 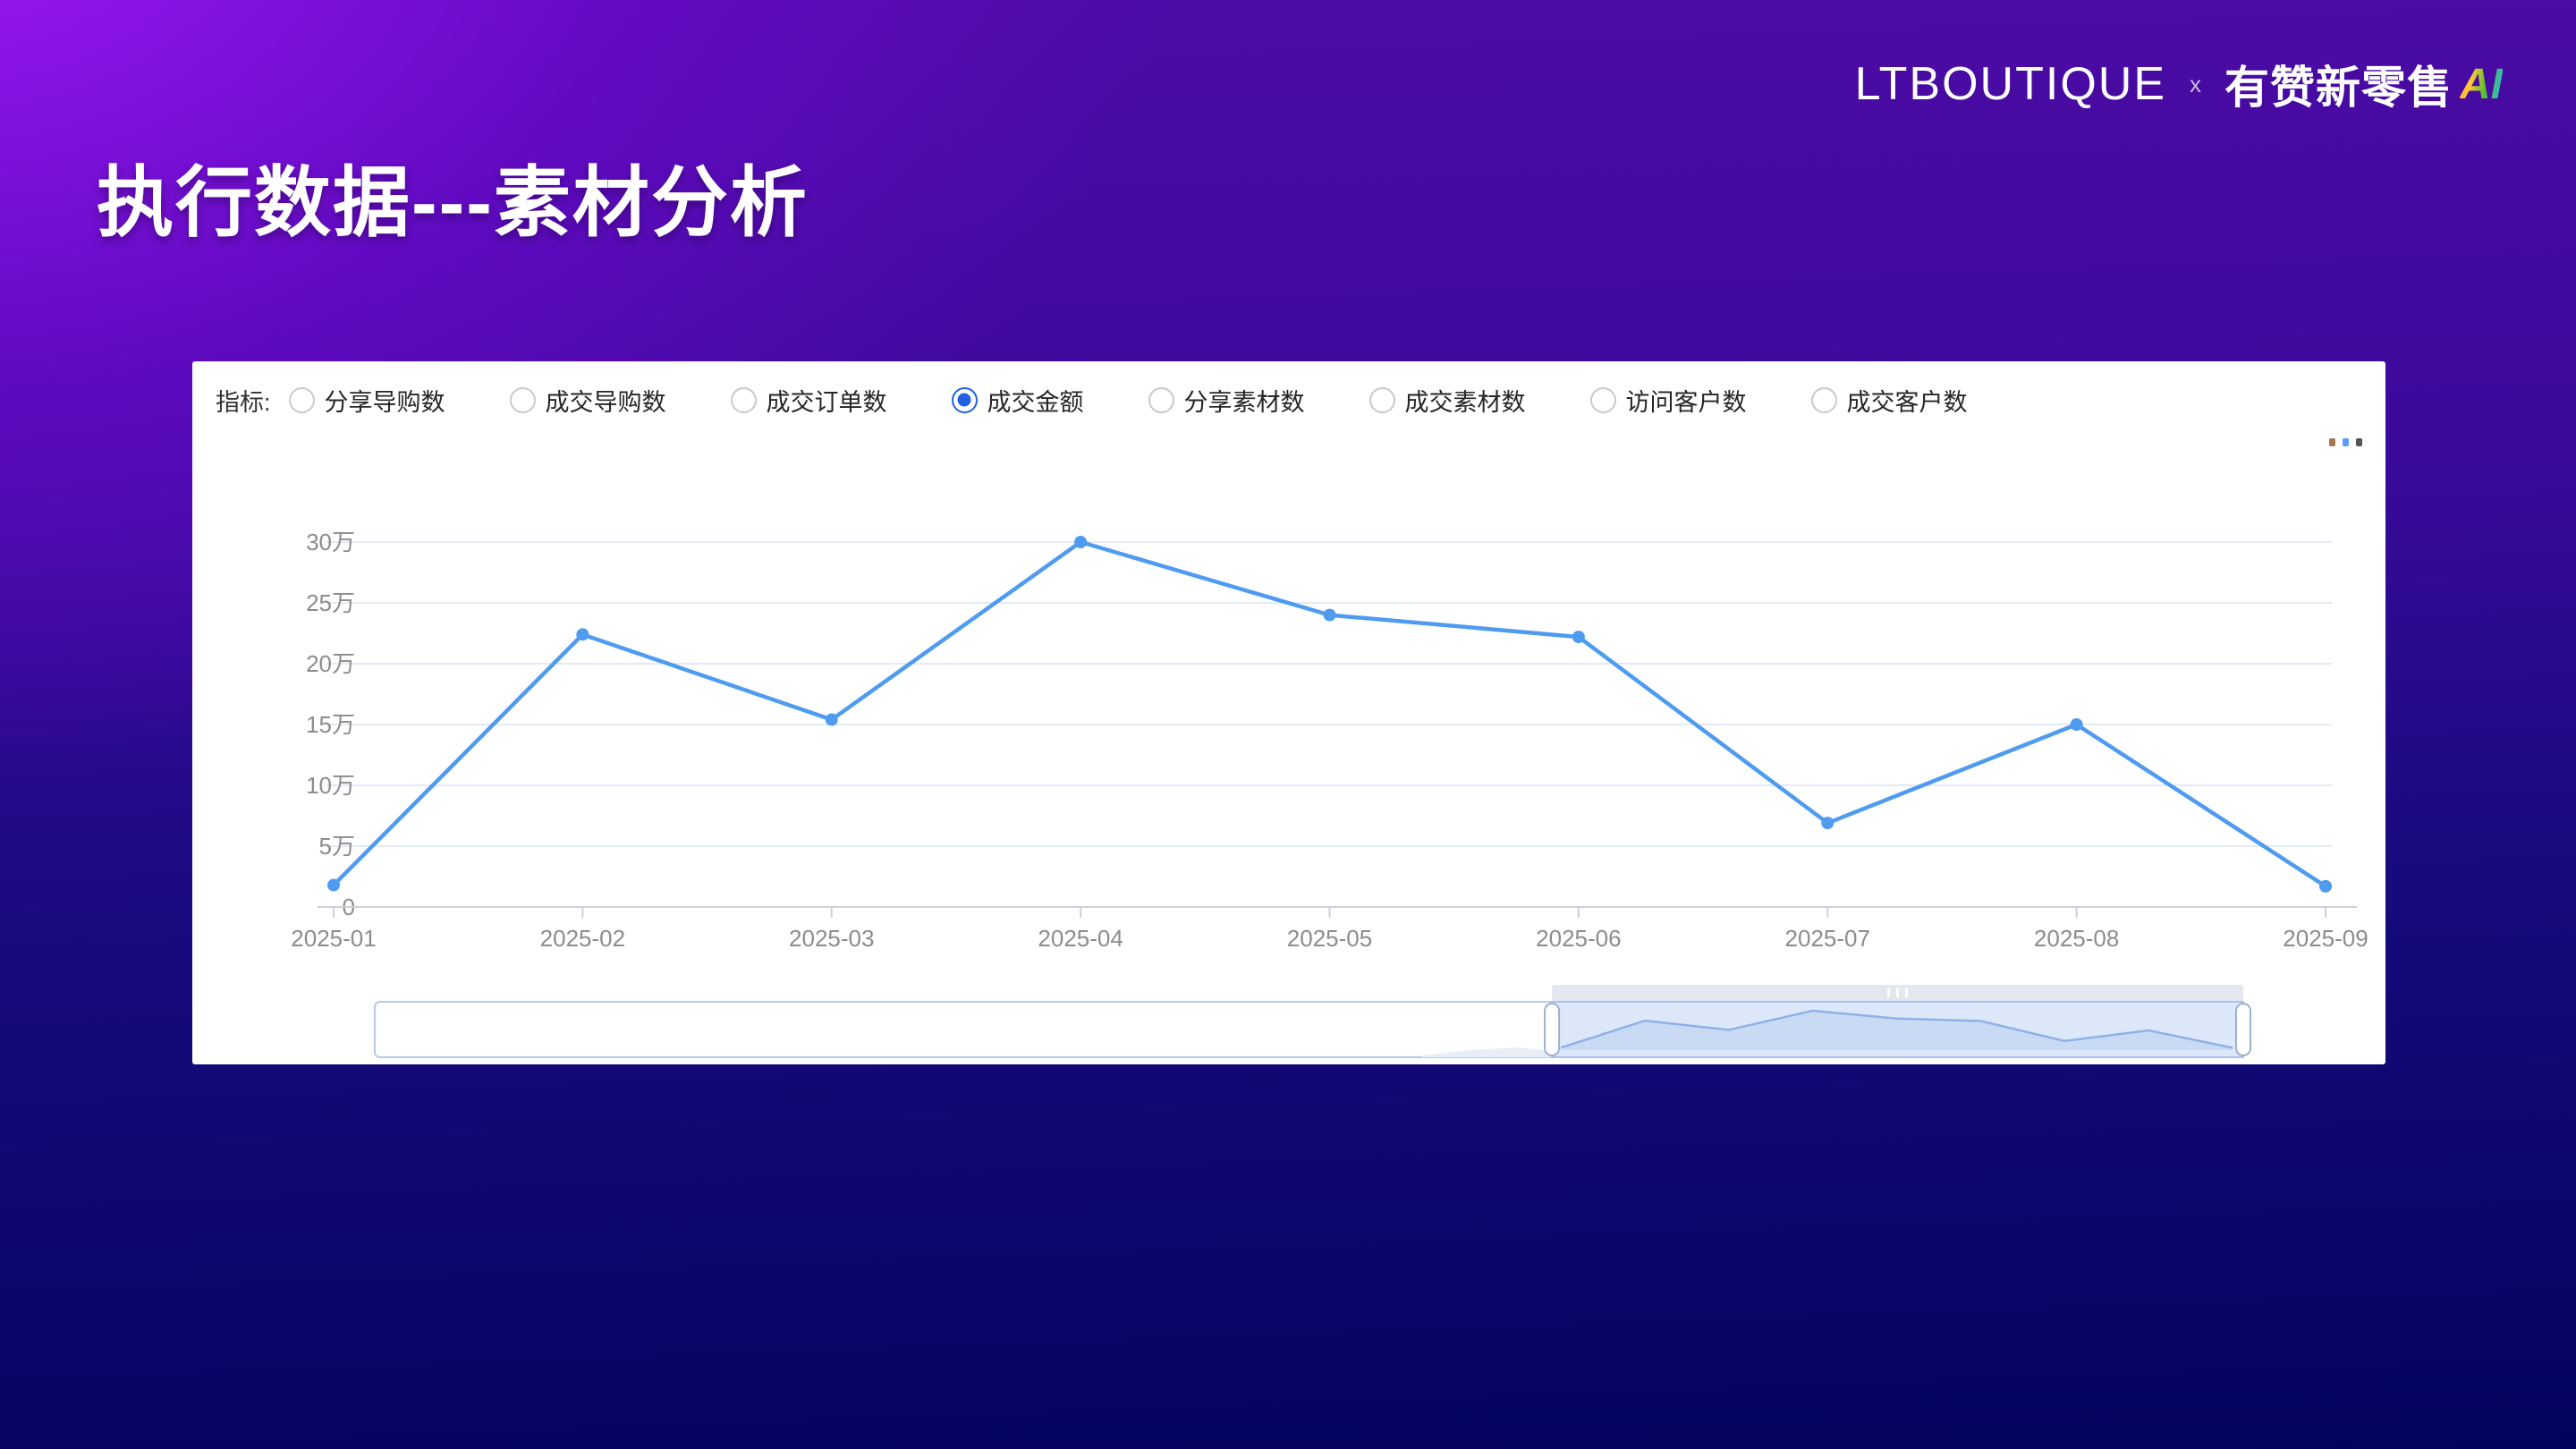 I want to click on metric-radio-成交金额: 成交金额, so click(x=1017, y=400).